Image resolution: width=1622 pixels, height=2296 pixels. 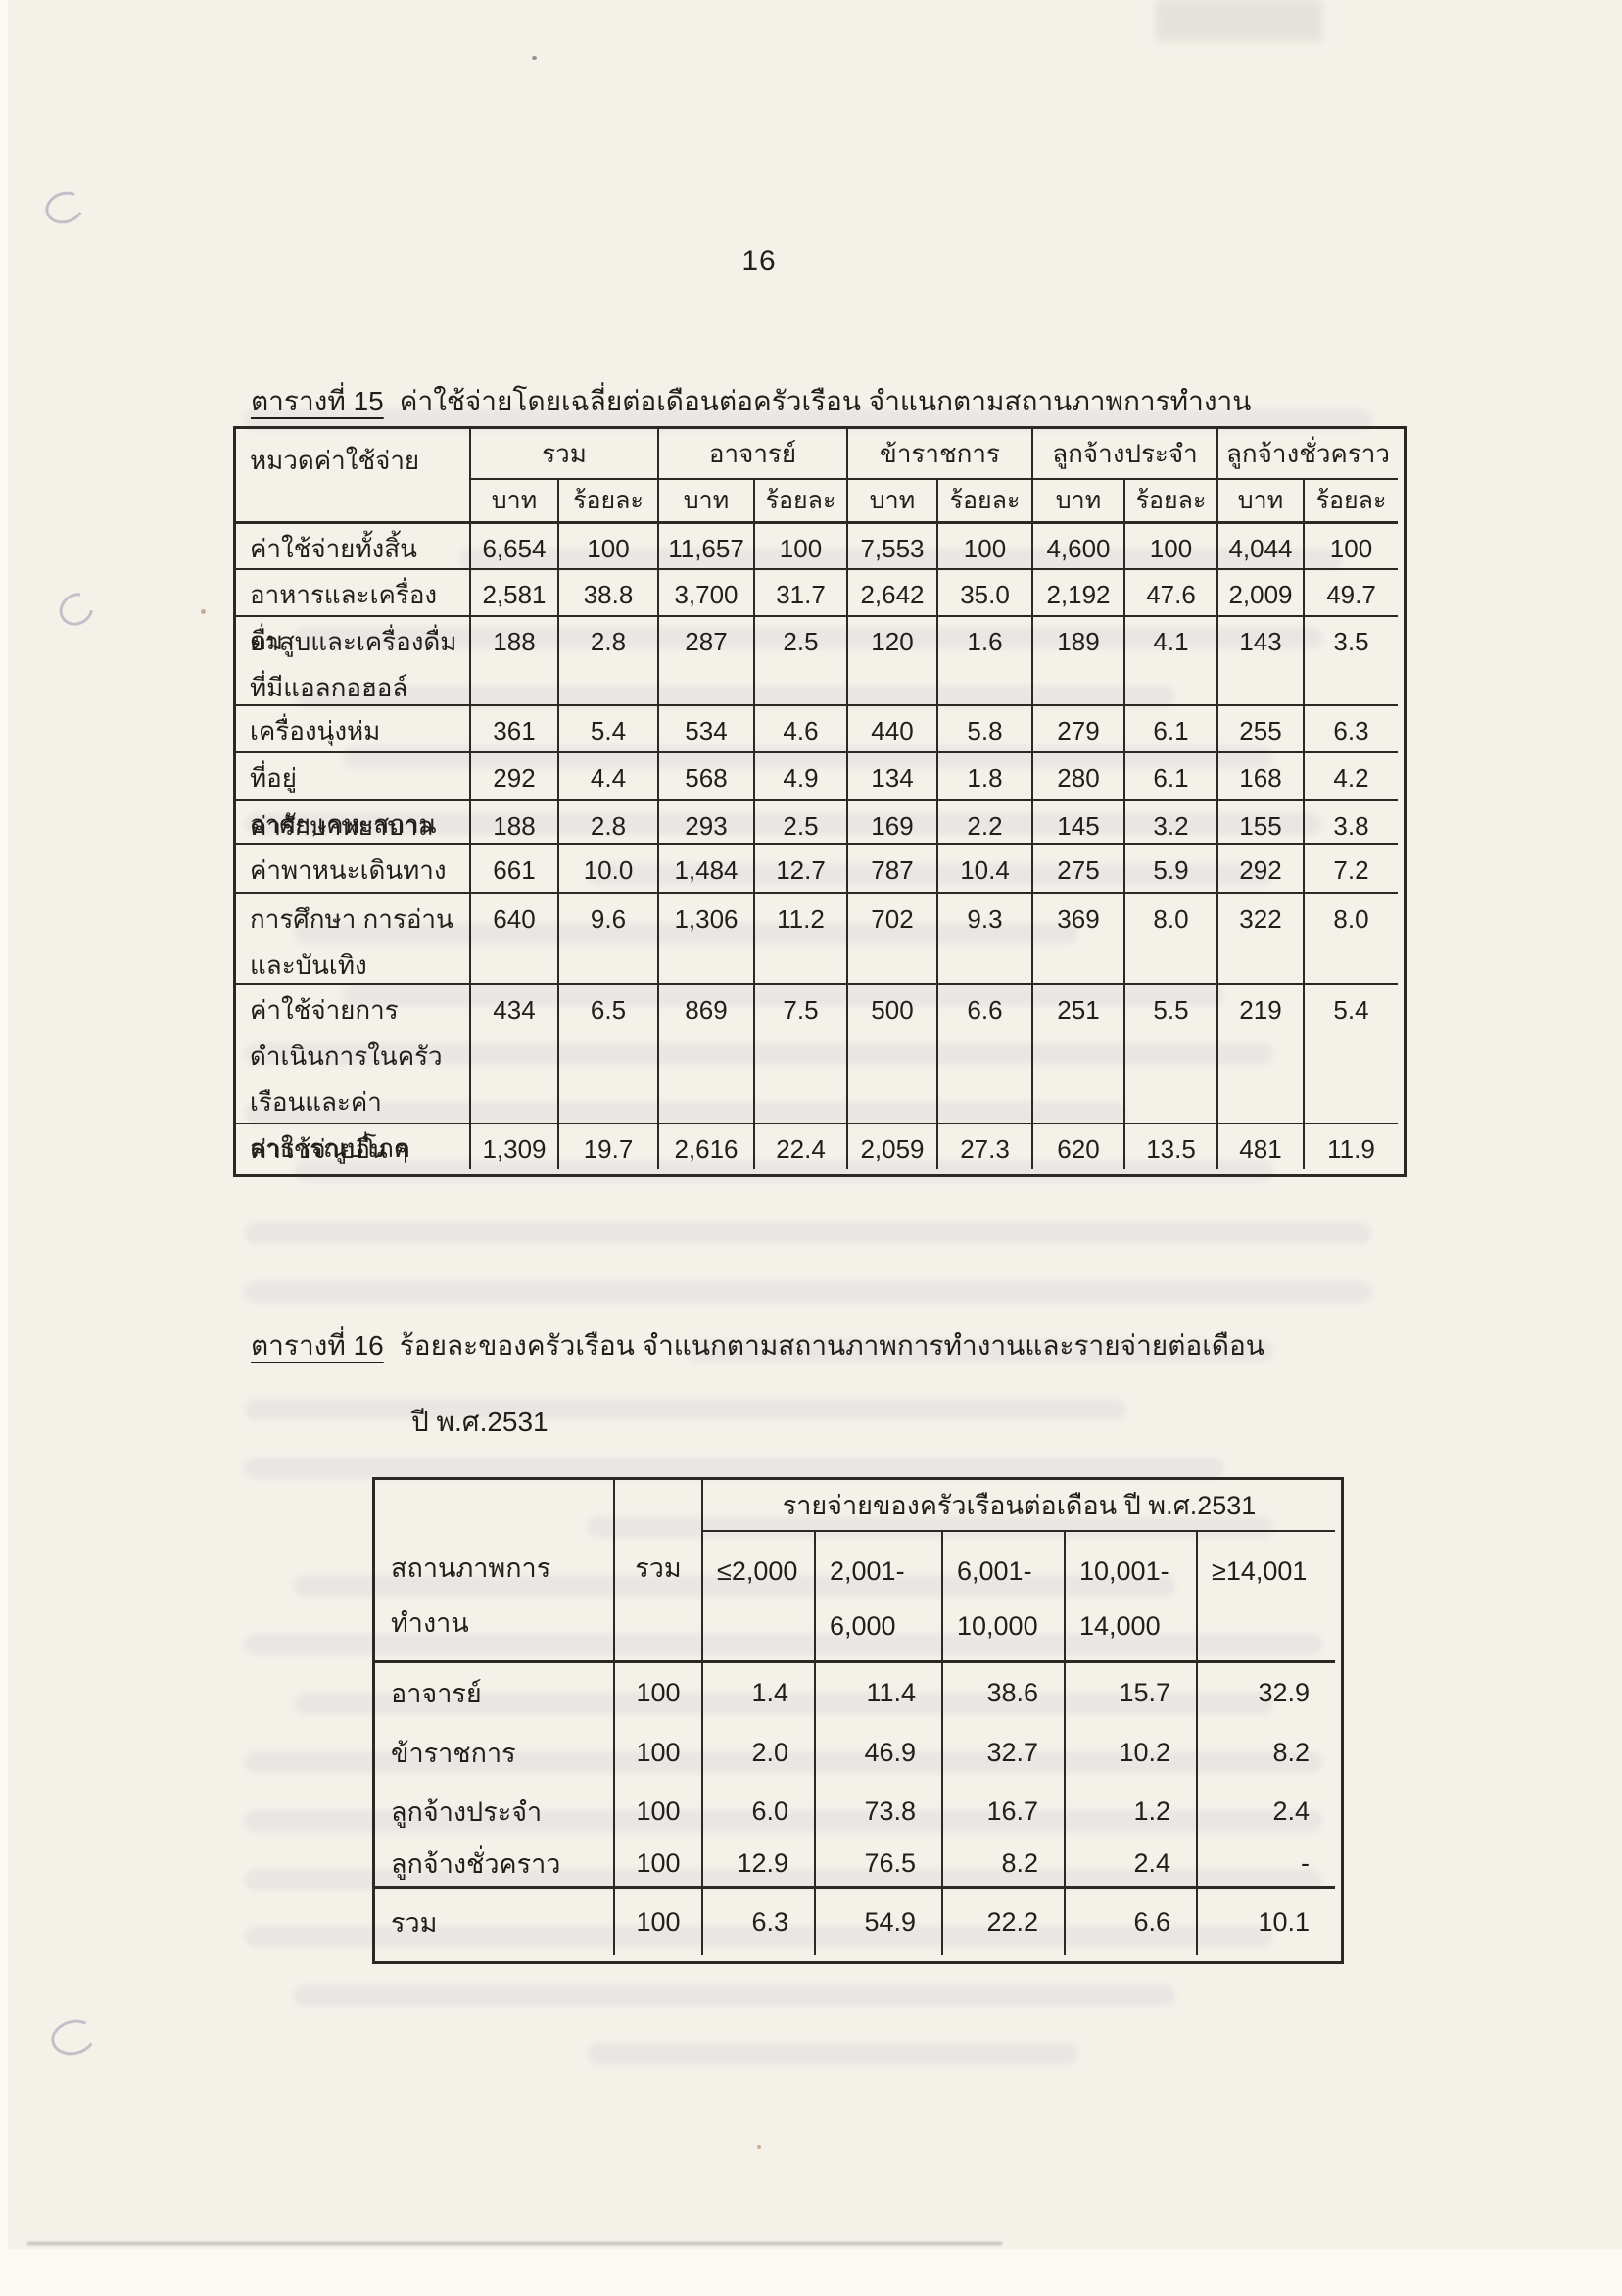 I want to click on value-cell: 145, so click(x=1079, y=823).